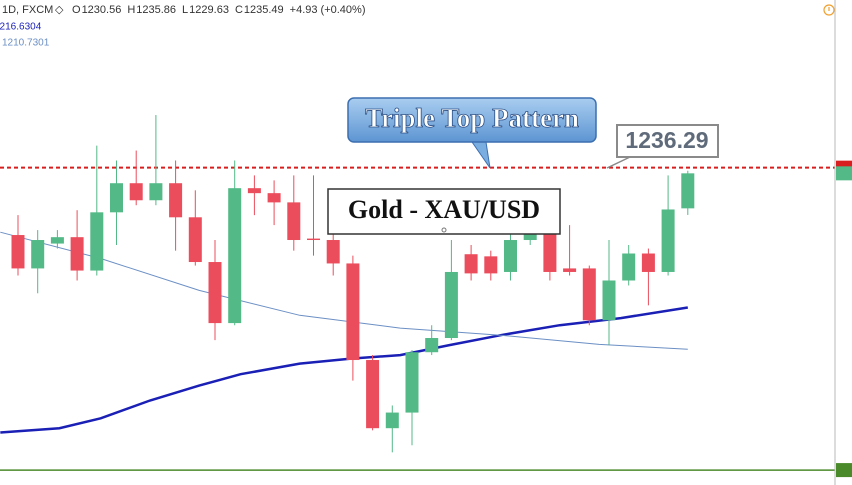  I want to click on ohlc-value: 1229.63, so click(209, 10).